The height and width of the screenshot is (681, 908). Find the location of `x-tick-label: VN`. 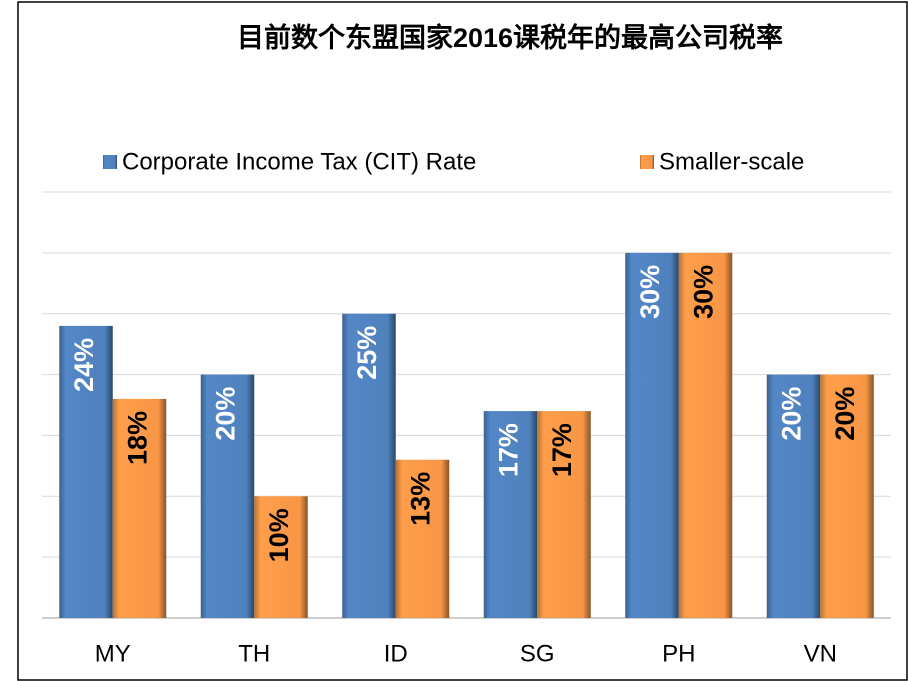

x-tick-label: VN is located at coordinates (820, 653).